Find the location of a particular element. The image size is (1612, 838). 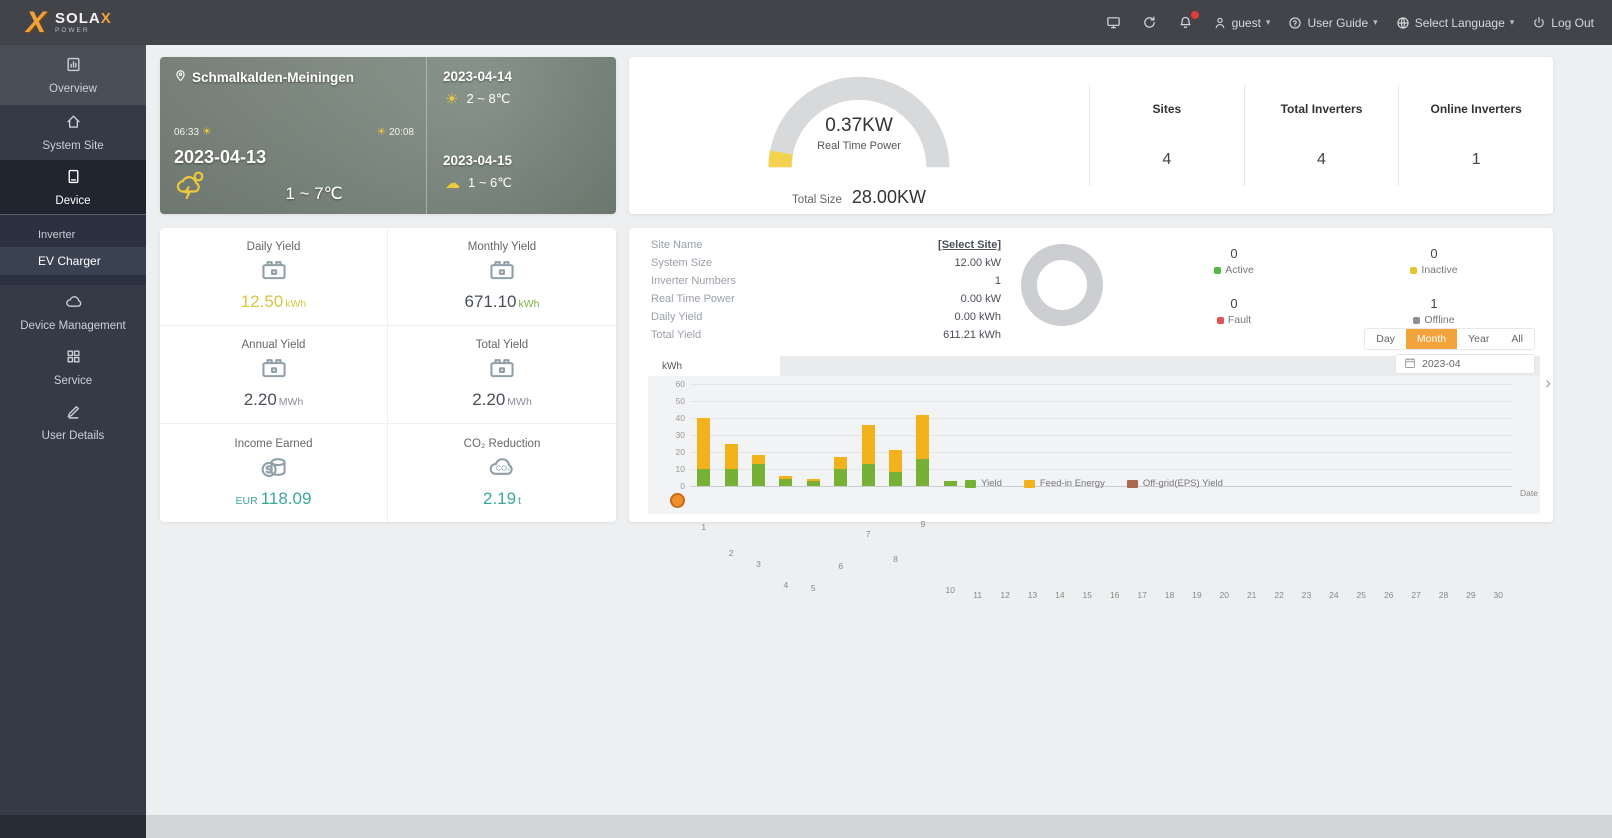

storm-icon is located at coordinates (191, 187).